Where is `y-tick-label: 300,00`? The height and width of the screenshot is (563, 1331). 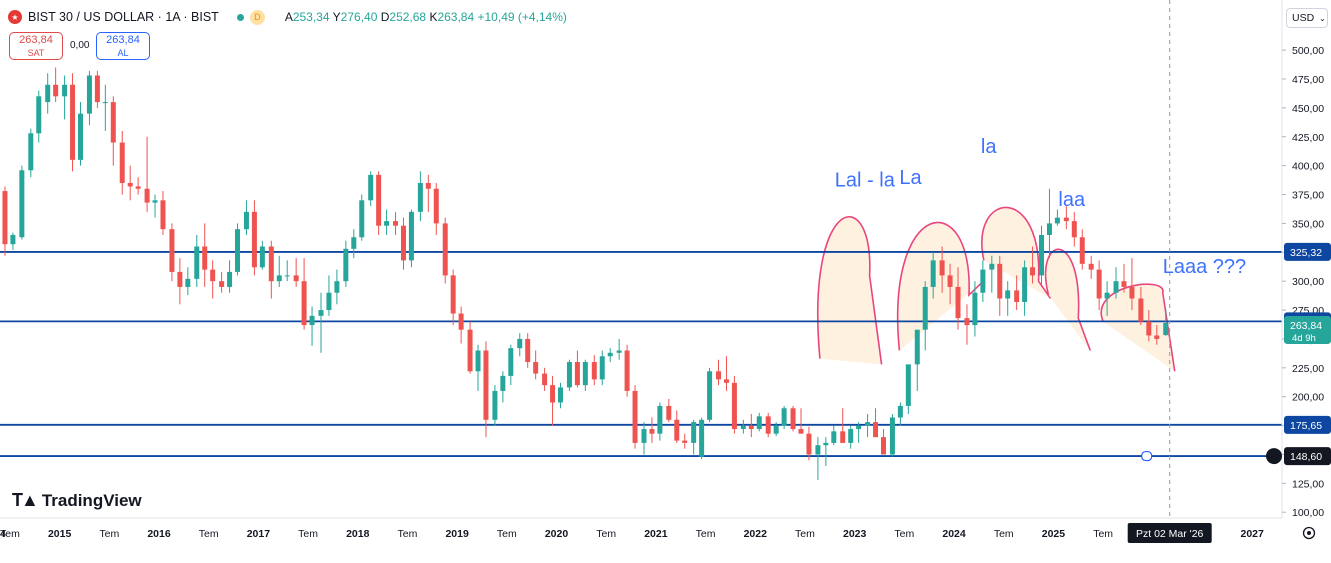
y-tick-label: 300,00 is located at coordinates (1308, 282).